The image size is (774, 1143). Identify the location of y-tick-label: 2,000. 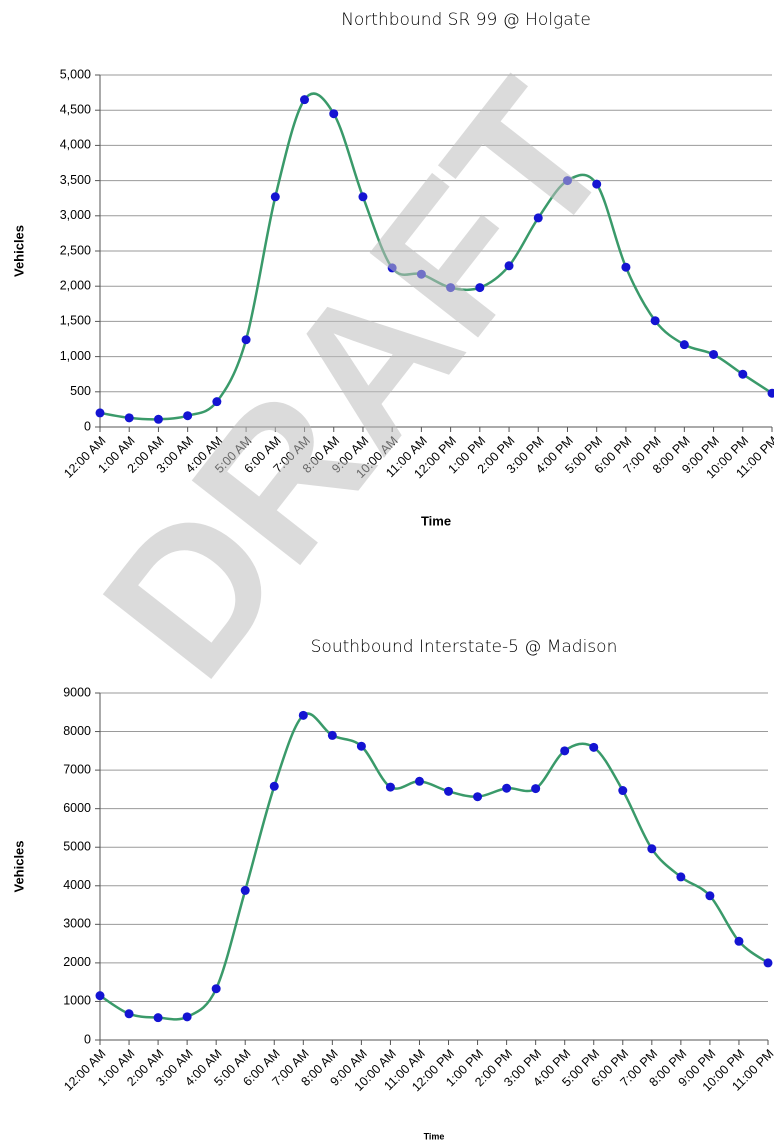
(75, 285).